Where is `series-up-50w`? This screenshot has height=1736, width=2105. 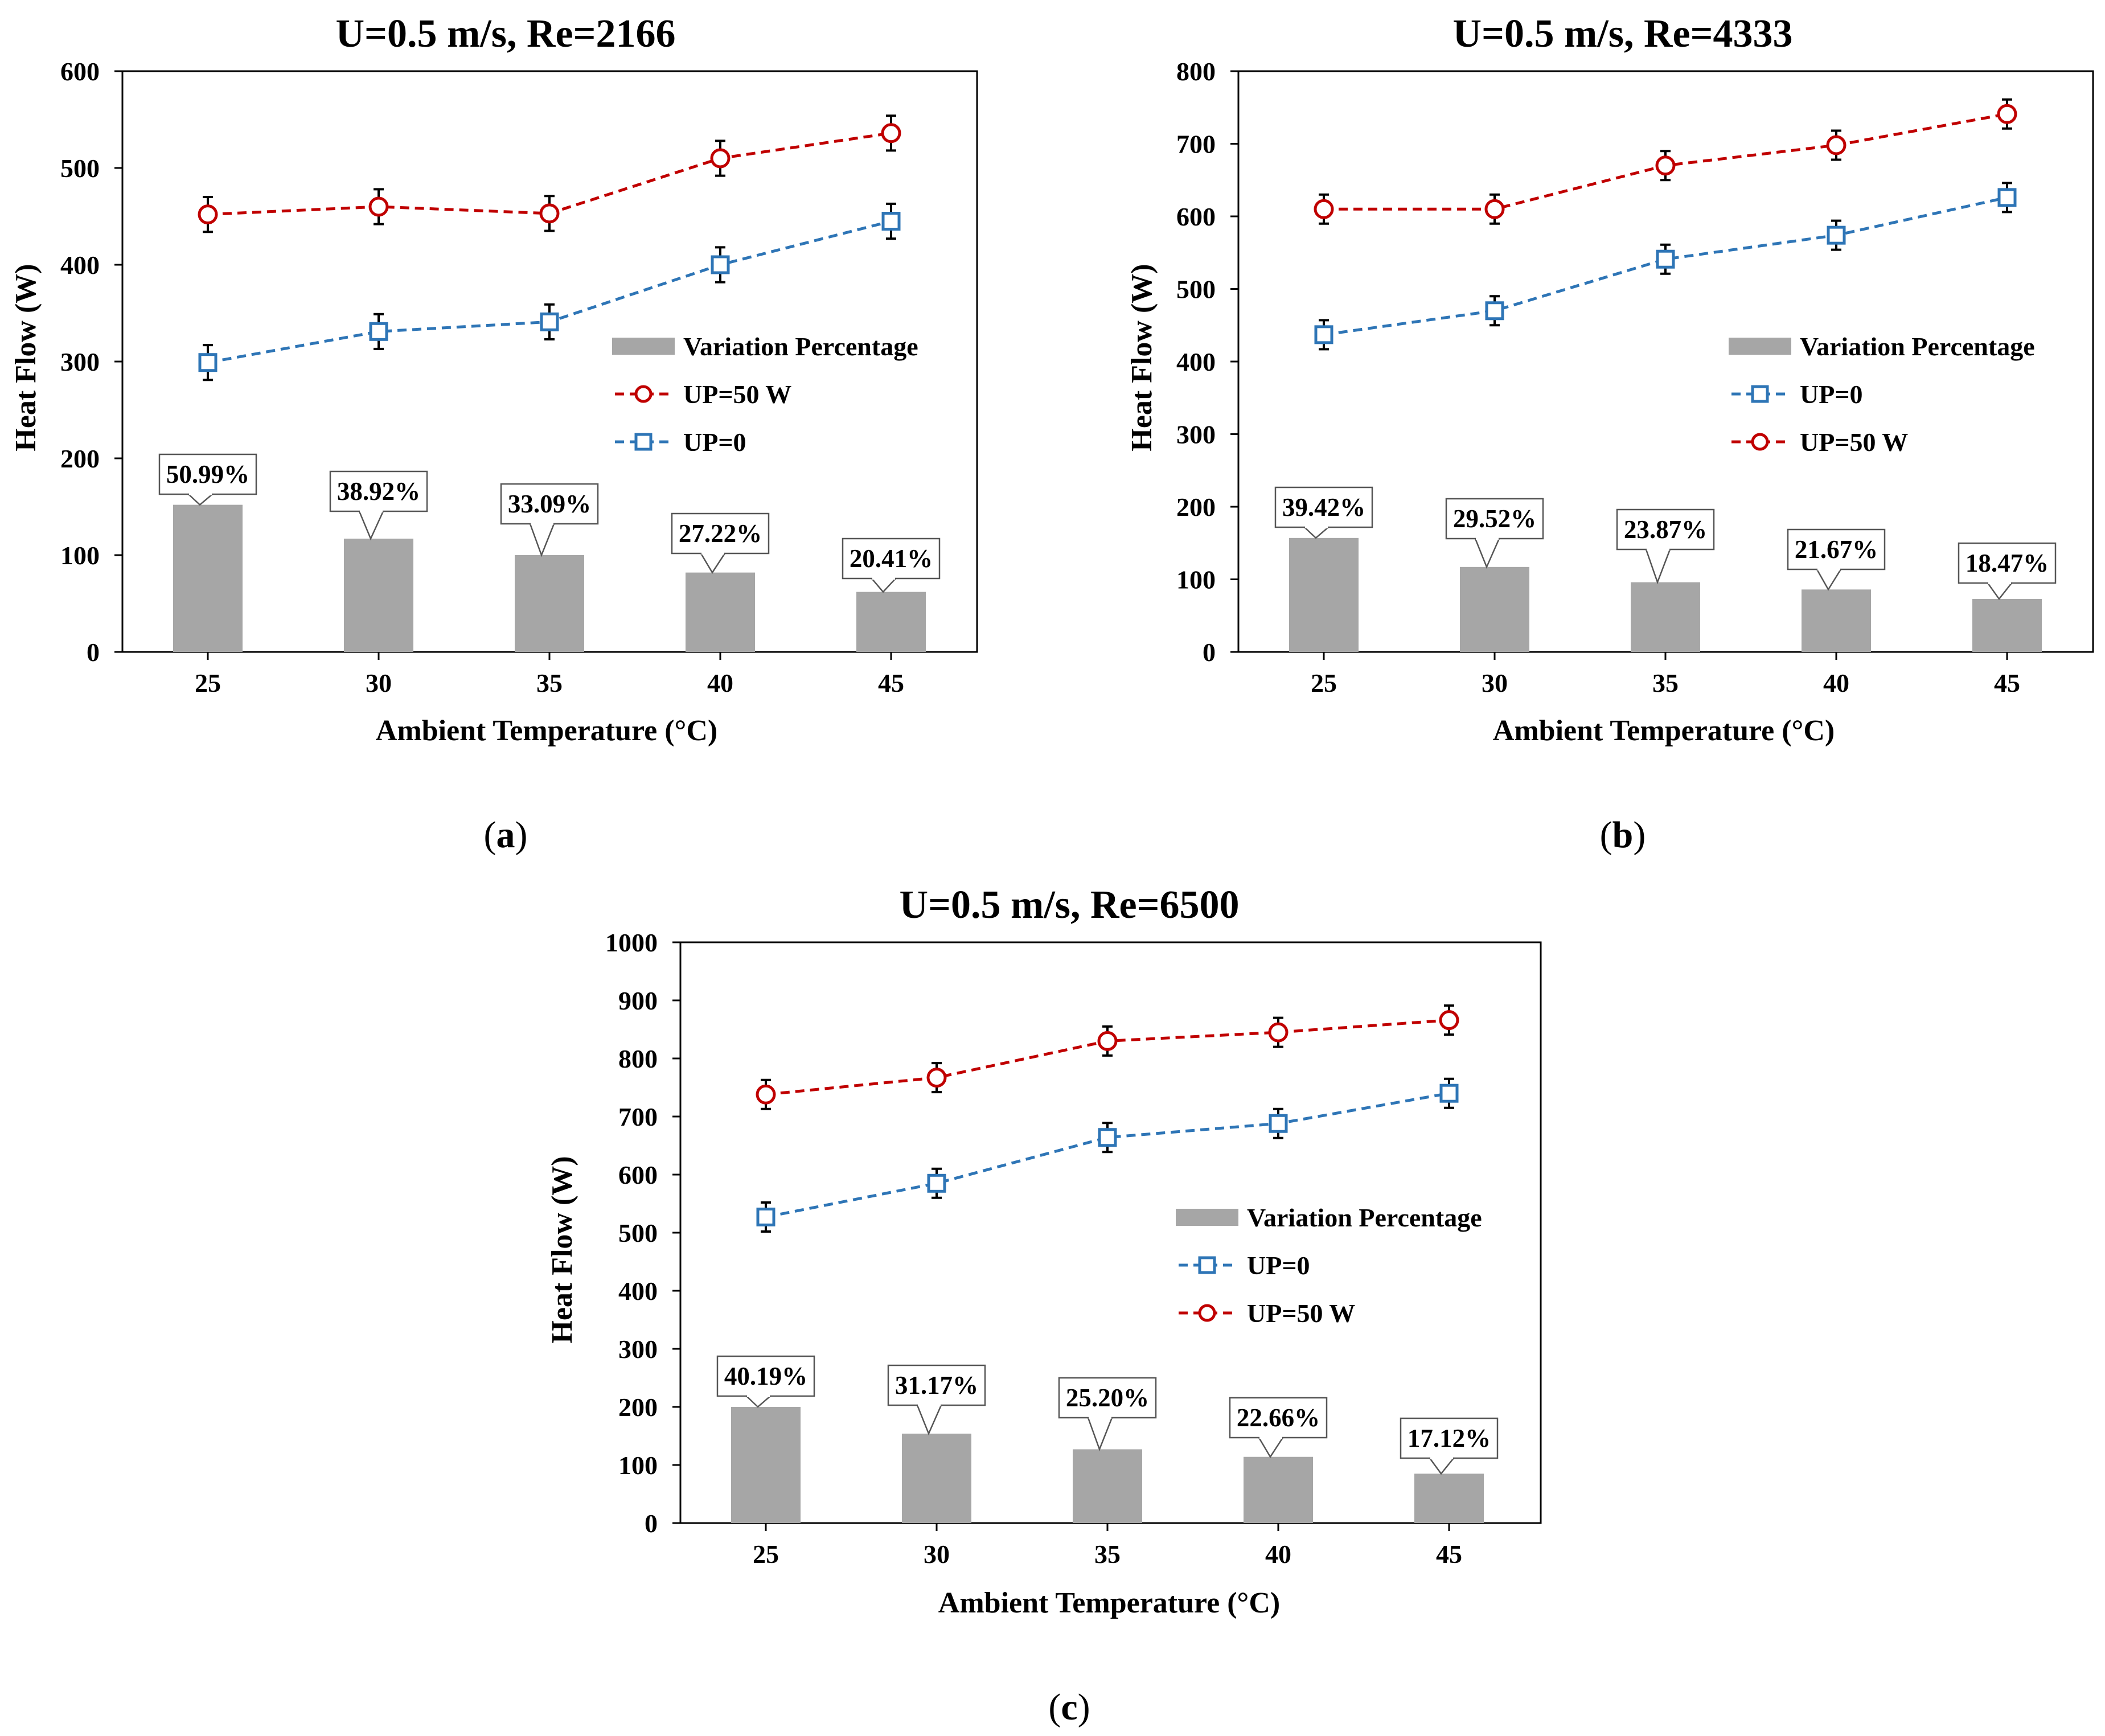 series-up-50w is located at coordinates (1107, 1057).